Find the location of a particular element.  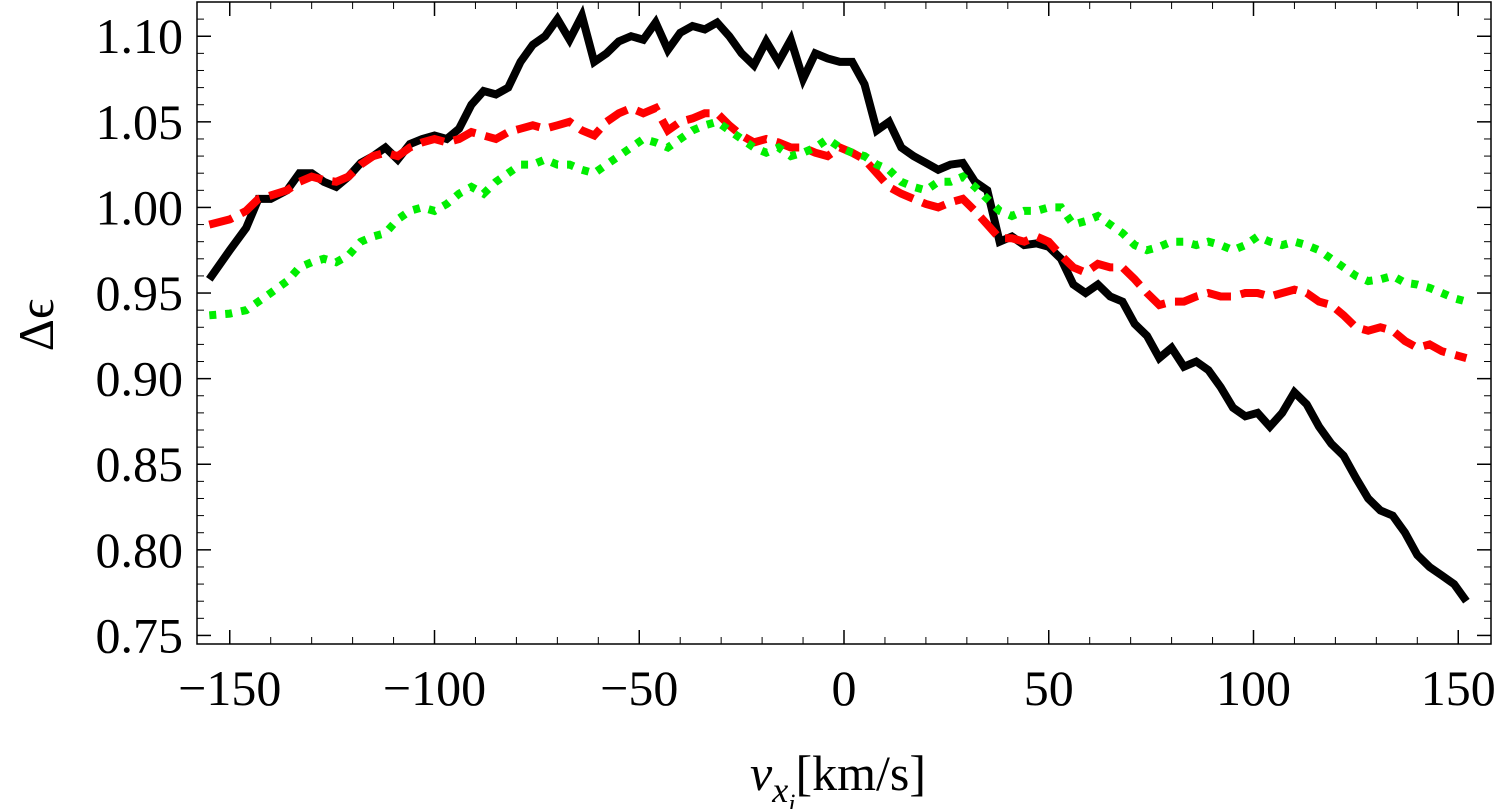

x-tick-label: 0 is located at coordinates (844, 688).